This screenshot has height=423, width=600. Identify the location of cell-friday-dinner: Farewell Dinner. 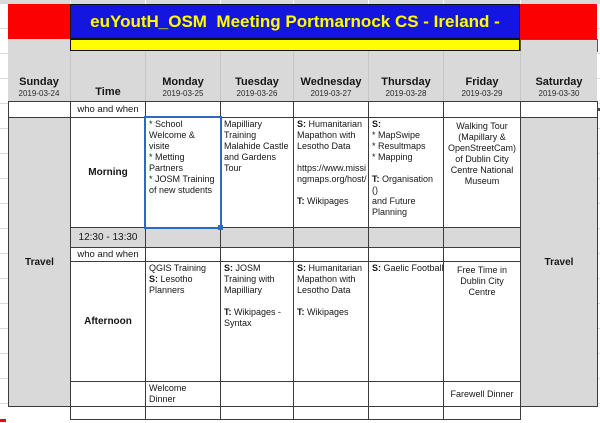
(482, 394).